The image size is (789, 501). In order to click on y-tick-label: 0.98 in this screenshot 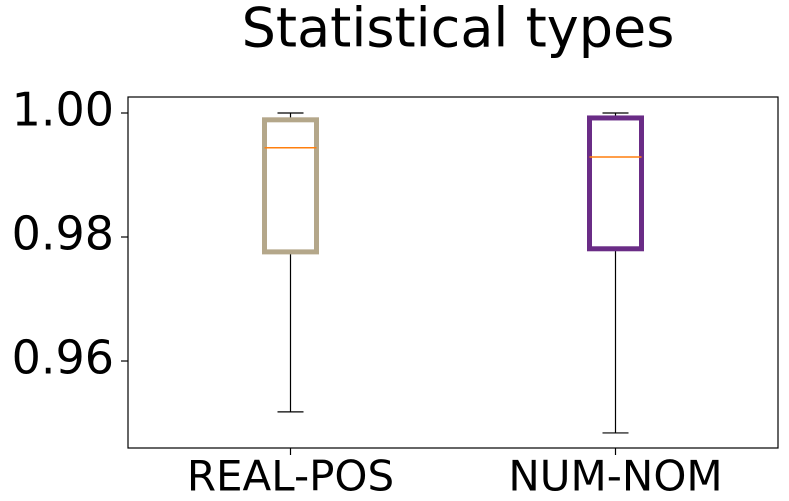, I will do `click(63, 234)`.